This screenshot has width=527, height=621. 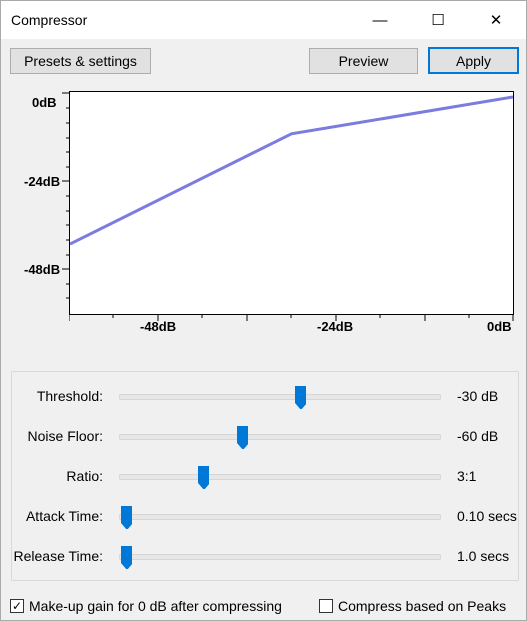 What do you see at coordinates (17, 606) in the screenshot?
I see `makeup-gain-check-icon: ✓` at bounding box center [17, 606].